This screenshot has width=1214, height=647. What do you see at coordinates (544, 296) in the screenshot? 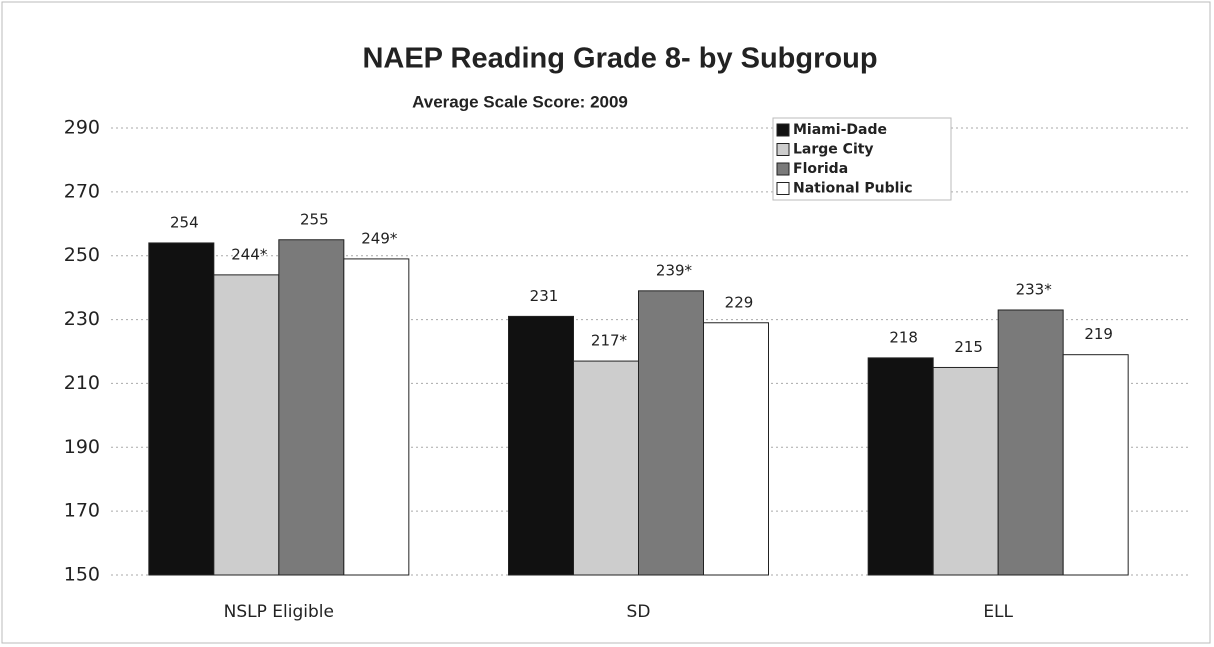
I see `value-label: 231` at bounding box center [544, 296].